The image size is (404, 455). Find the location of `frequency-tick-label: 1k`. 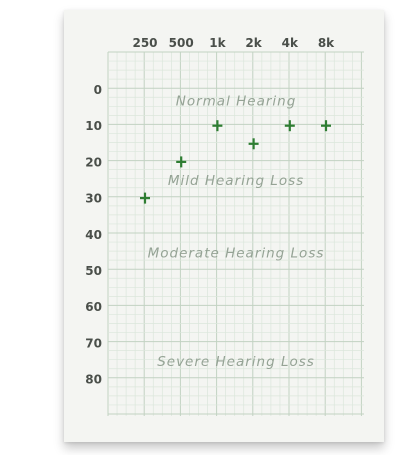

frequency-tick-label: 1k is located at coordinates (217, 43).